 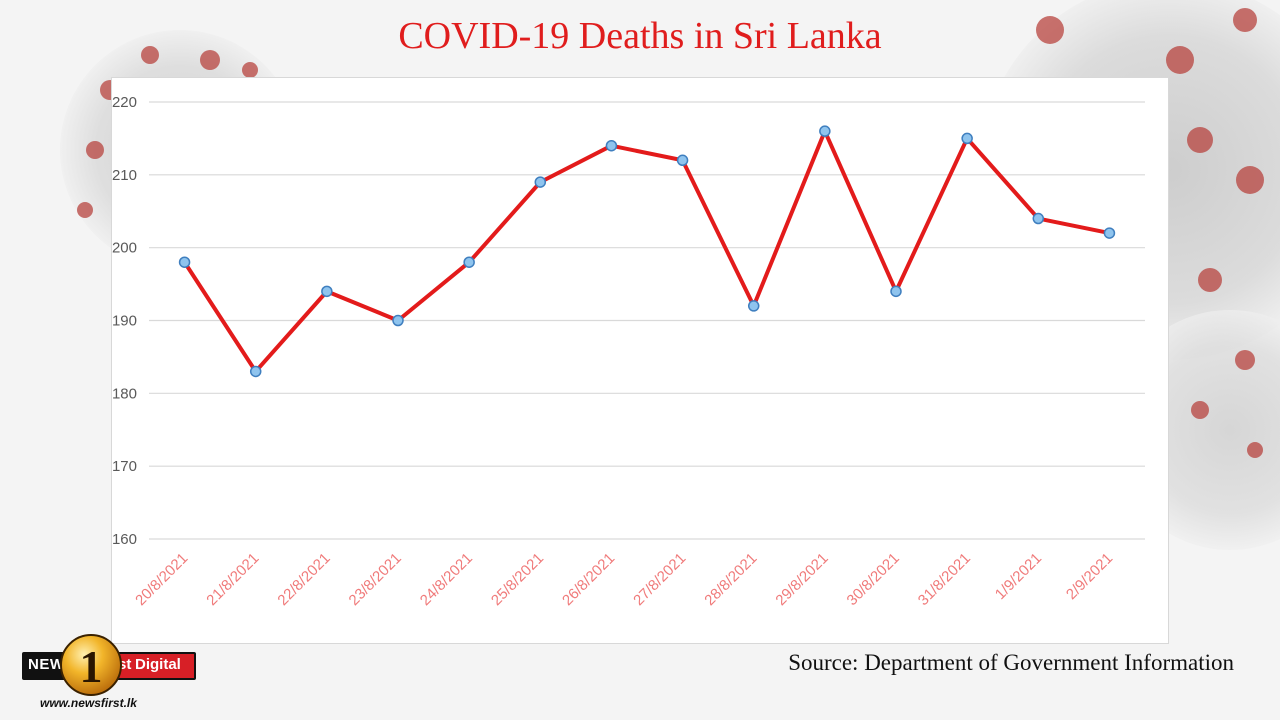 I want to click on newsfirst-logo: NEWS st Digital 1 www.newsfirst.lk, so click(x=110, y=674).